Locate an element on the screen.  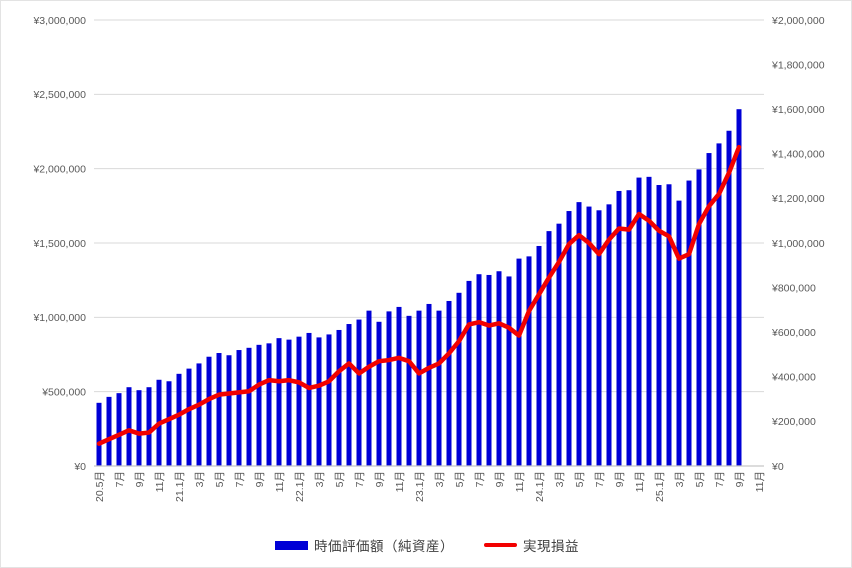
legend-item-market-value: 時価評価額（純資産） is located at coordinates (364, 545).